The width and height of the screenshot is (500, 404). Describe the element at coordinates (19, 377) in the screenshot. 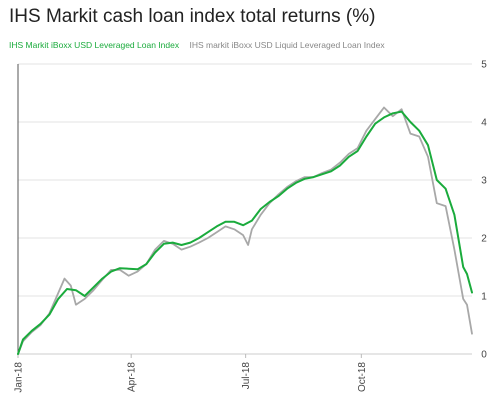

I see `x-tick-label: Jan-18` at that location.